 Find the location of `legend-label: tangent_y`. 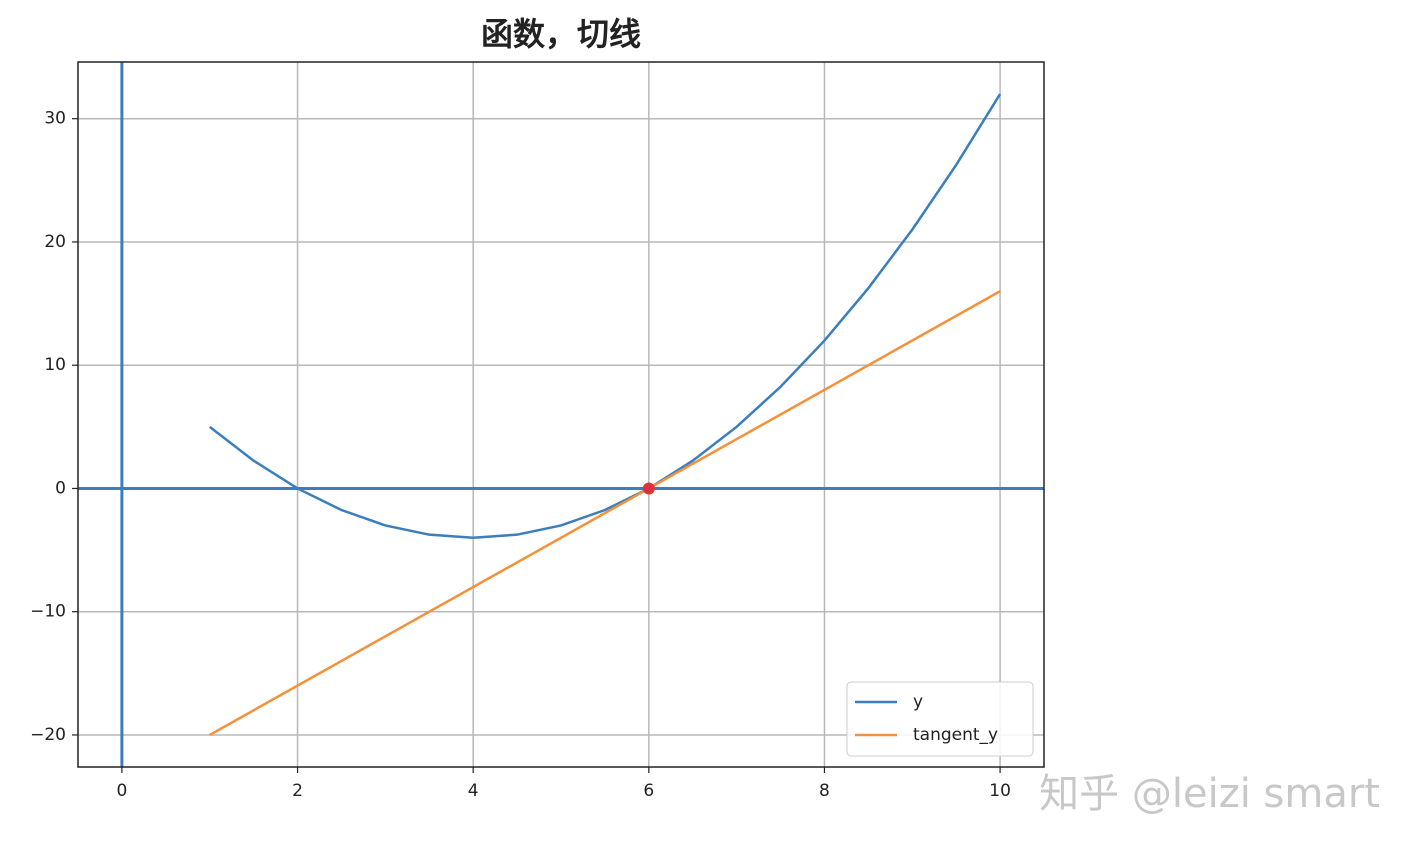

legend-label: tangent_y is located at coordinates (955, 735).